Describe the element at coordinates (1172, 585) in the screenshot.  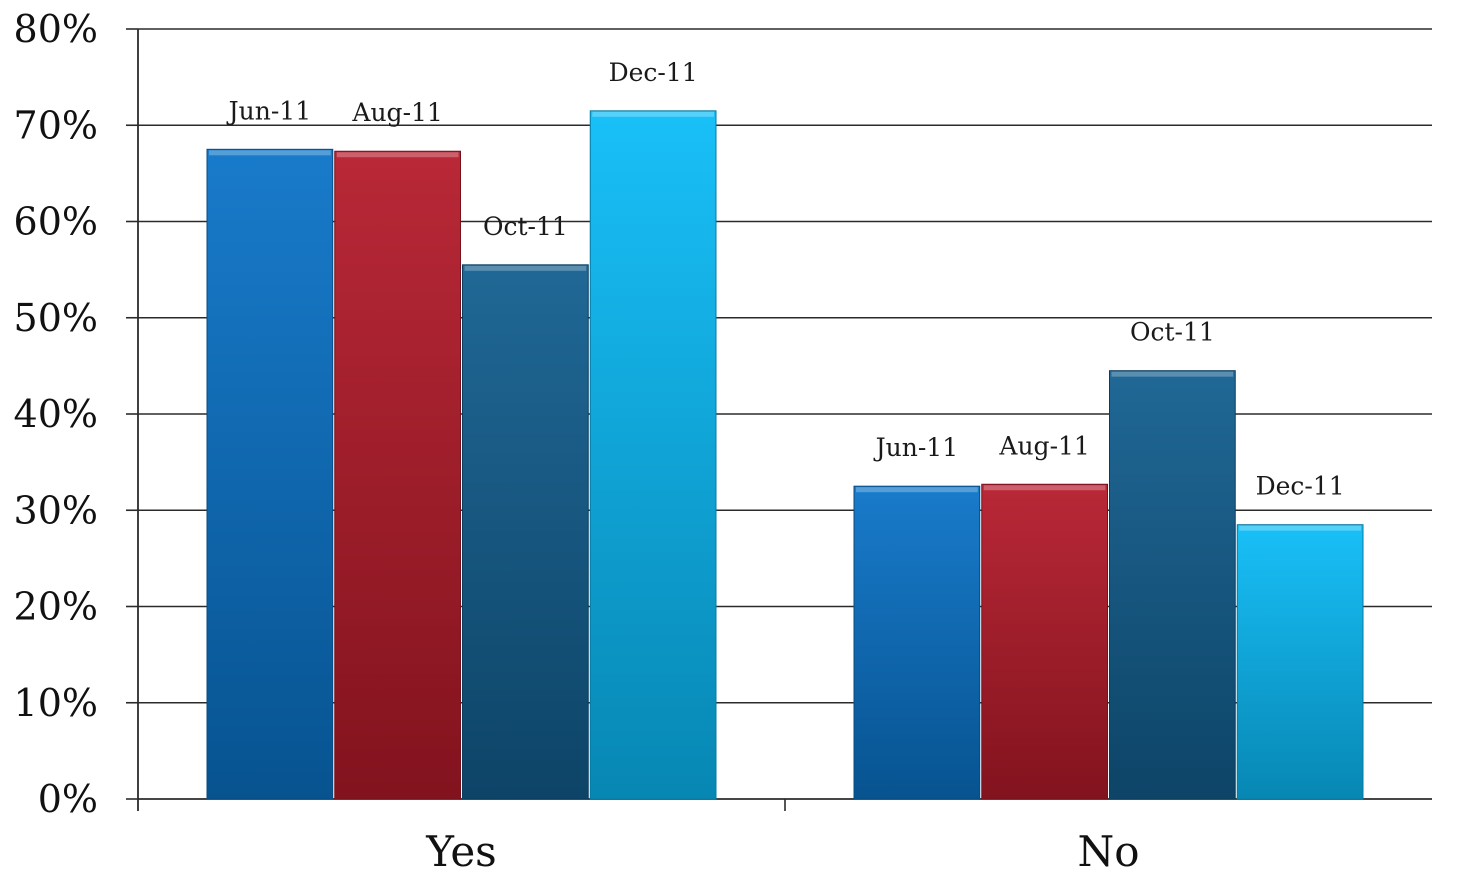
I see `bar-oct-11-no` at that location.